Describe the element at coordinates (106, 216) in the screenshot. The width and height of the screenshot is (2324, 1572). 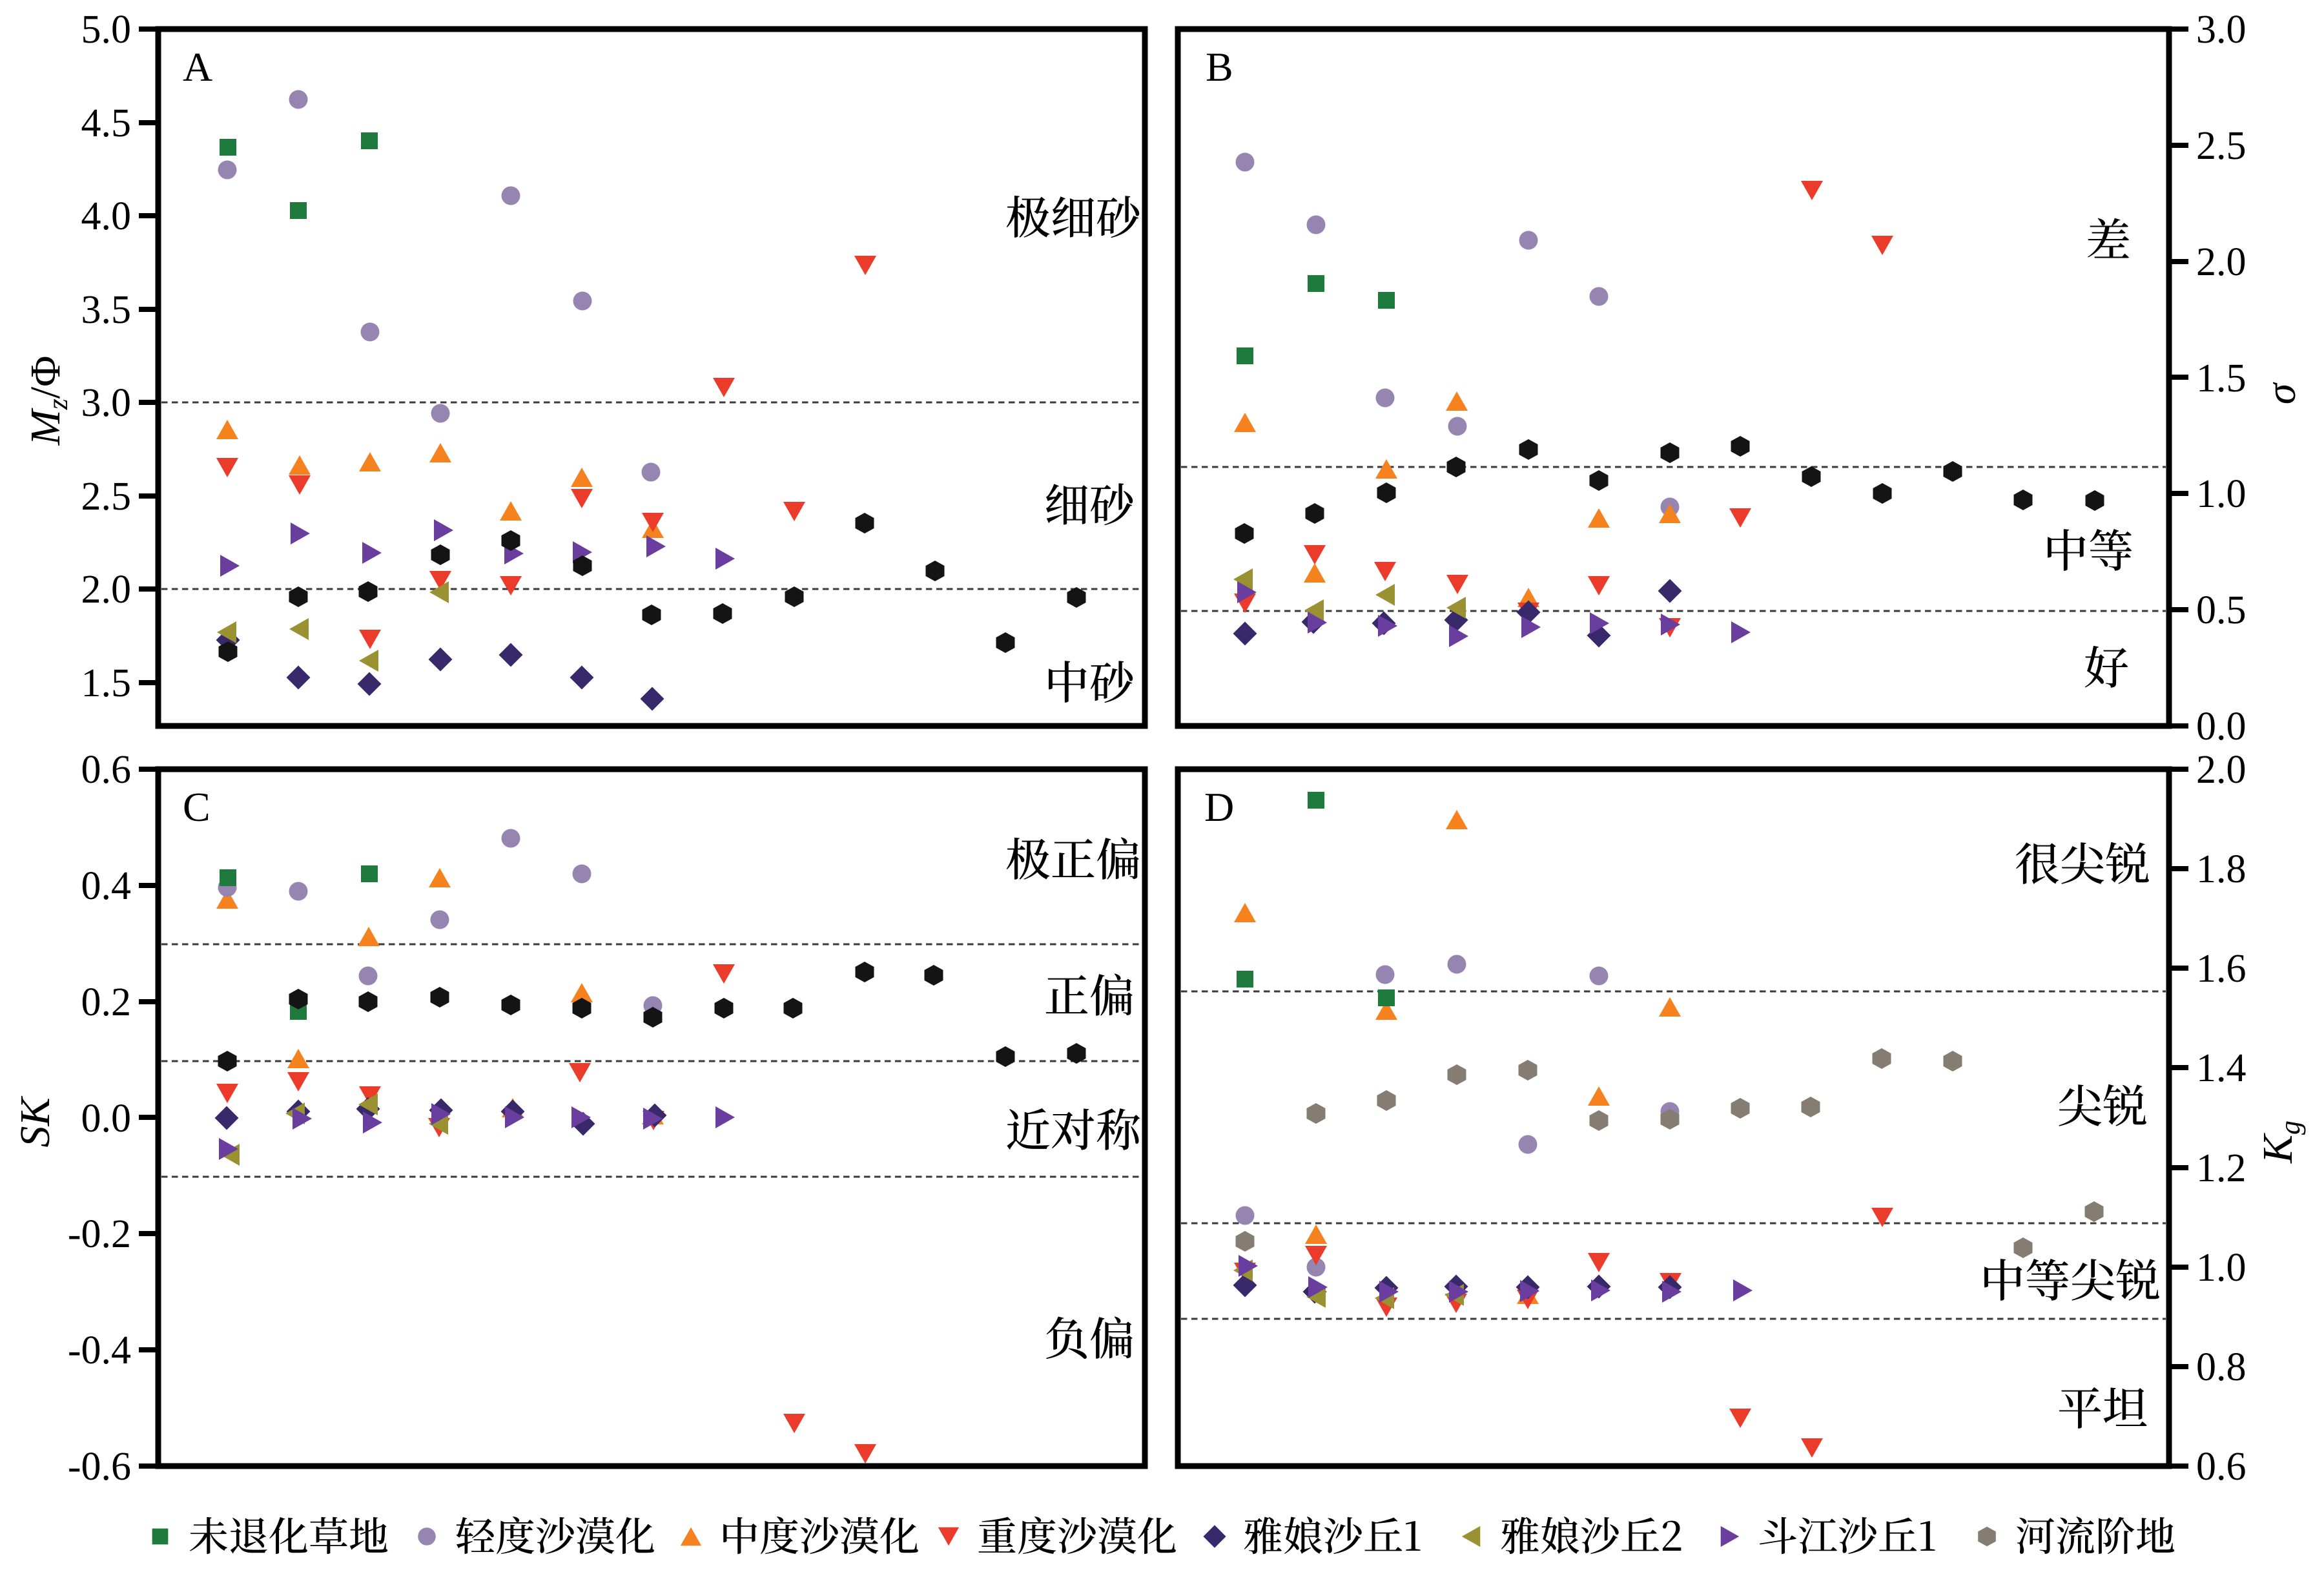
I see `svg-text: 4.0` at that location.